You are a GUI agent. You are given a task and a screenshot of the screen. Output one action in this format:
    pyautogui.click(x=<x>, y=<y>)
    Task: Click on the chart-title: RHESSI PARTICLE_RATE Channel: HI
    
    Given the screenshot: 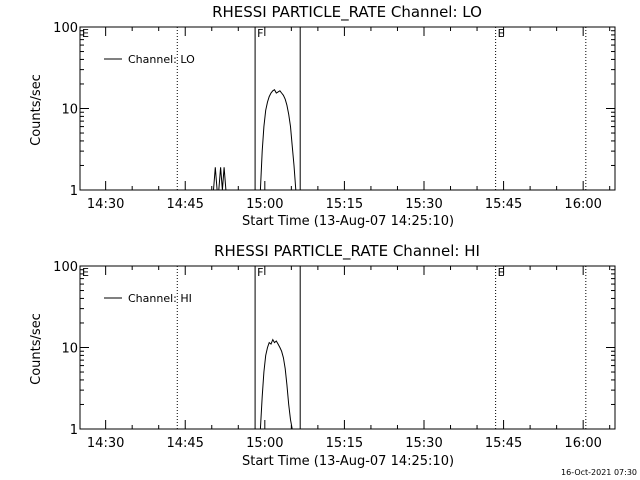 What is the action you would take?
    pyautogui.click(x=347, y=251)
    